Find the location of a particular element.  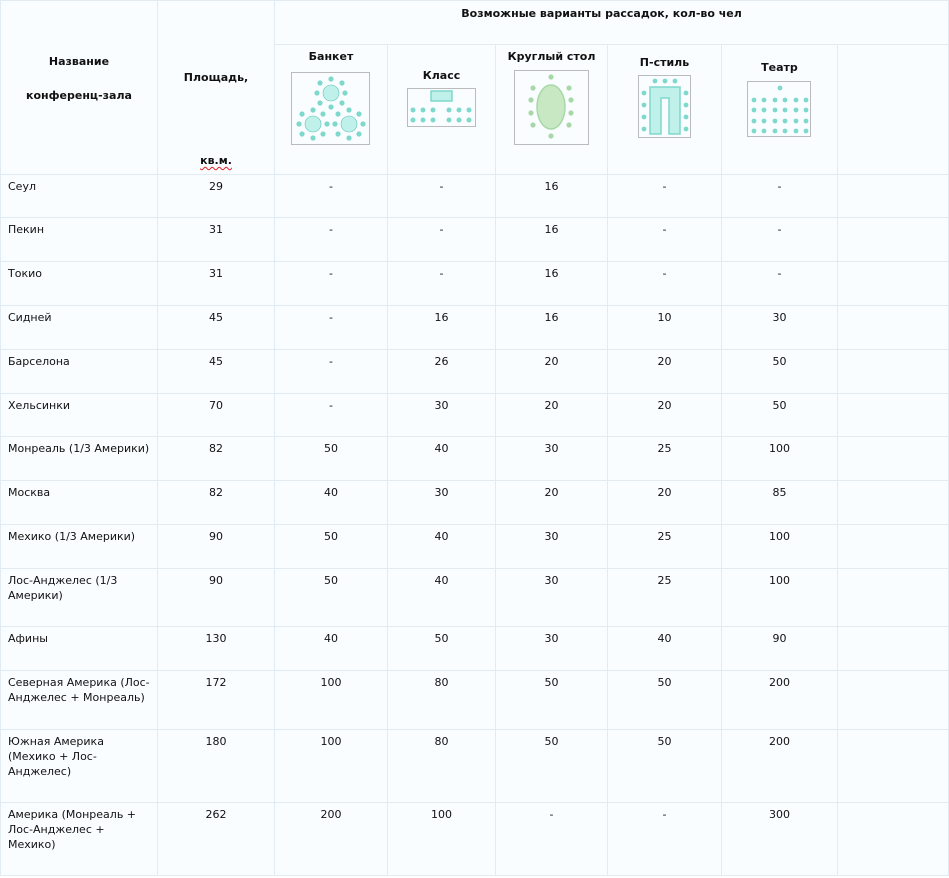

table-row: Сидней 45-16 16 10 30 is located at coordinates (474, 327).